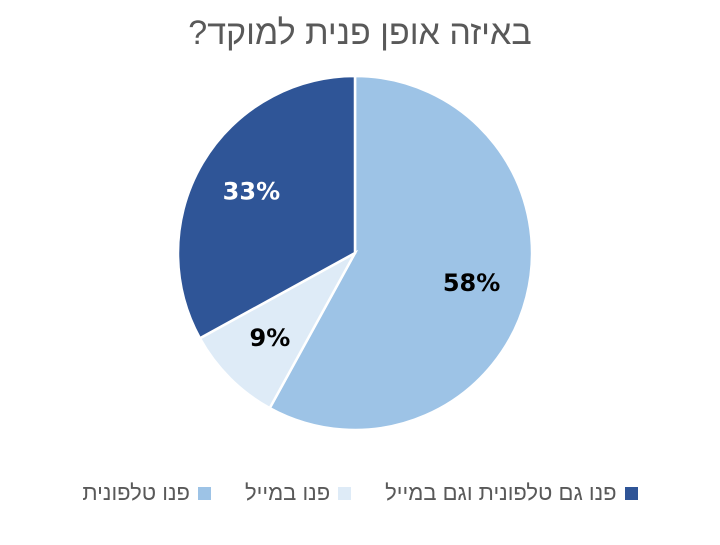  Describe the element at coordinates (471, 283) in the screenshot. I see `data-label-phone: 58%` at that location.